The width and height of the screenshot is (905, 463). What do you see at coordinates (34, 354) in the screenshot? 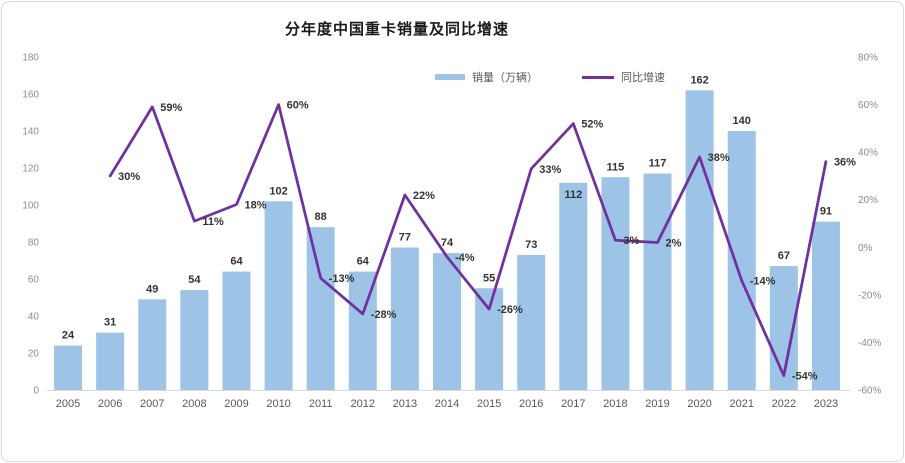
I see `left-axis-tick: 20` at bounding box center [34, 354].